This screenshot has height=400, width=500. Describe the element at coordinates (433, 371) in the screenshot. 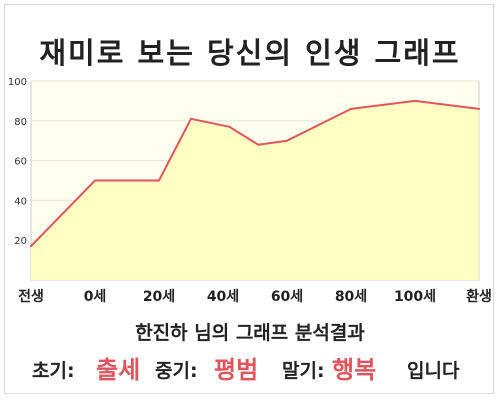

I see `result-ending: 입니다` at that location.